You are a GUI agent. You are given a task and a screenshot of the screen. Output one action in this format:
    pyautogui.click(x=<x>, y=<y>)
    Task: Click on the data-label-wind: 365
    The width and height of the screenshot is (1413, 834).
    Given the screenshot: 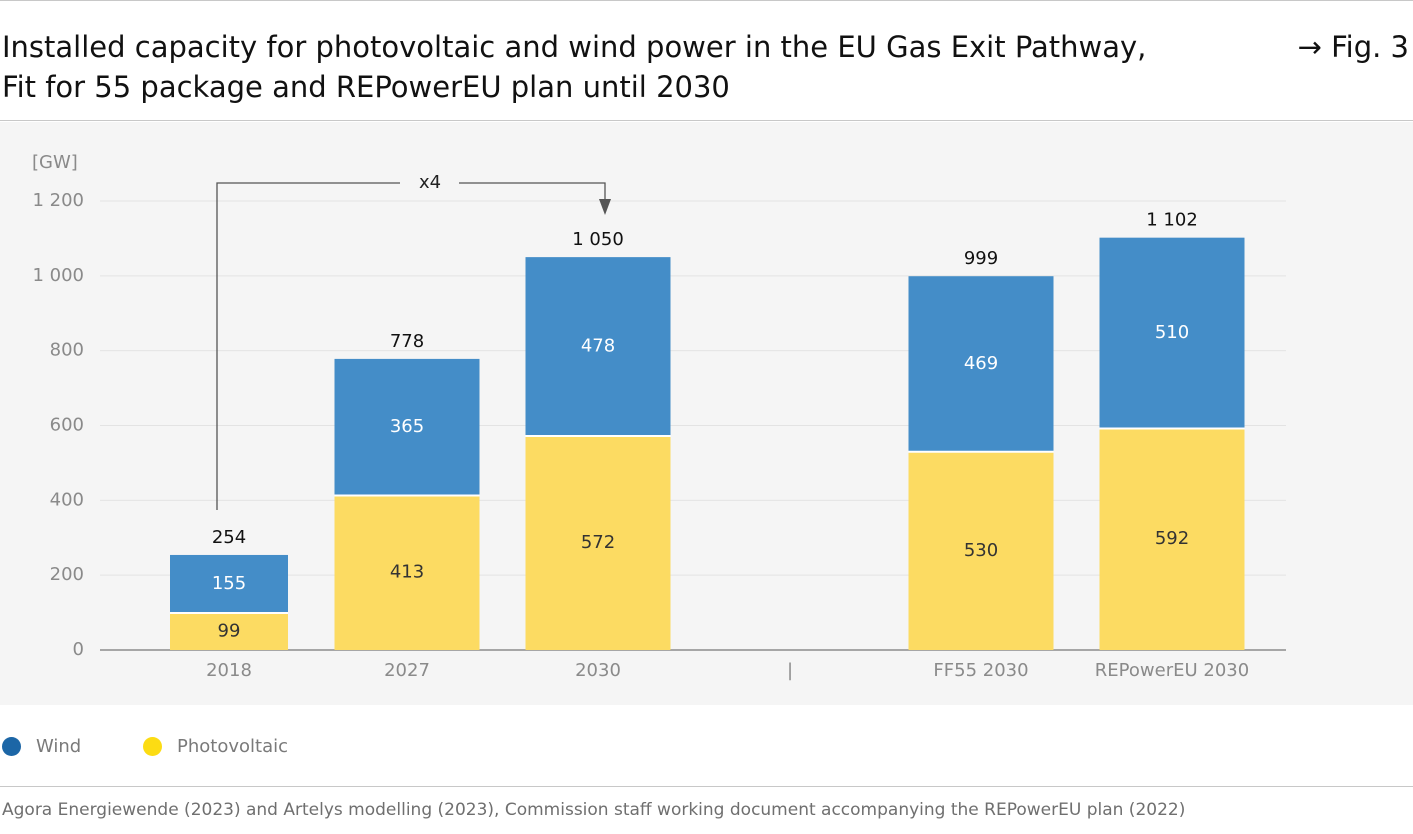 What is the action you would take?
    pyautogui.click(x=407, y=426)
    